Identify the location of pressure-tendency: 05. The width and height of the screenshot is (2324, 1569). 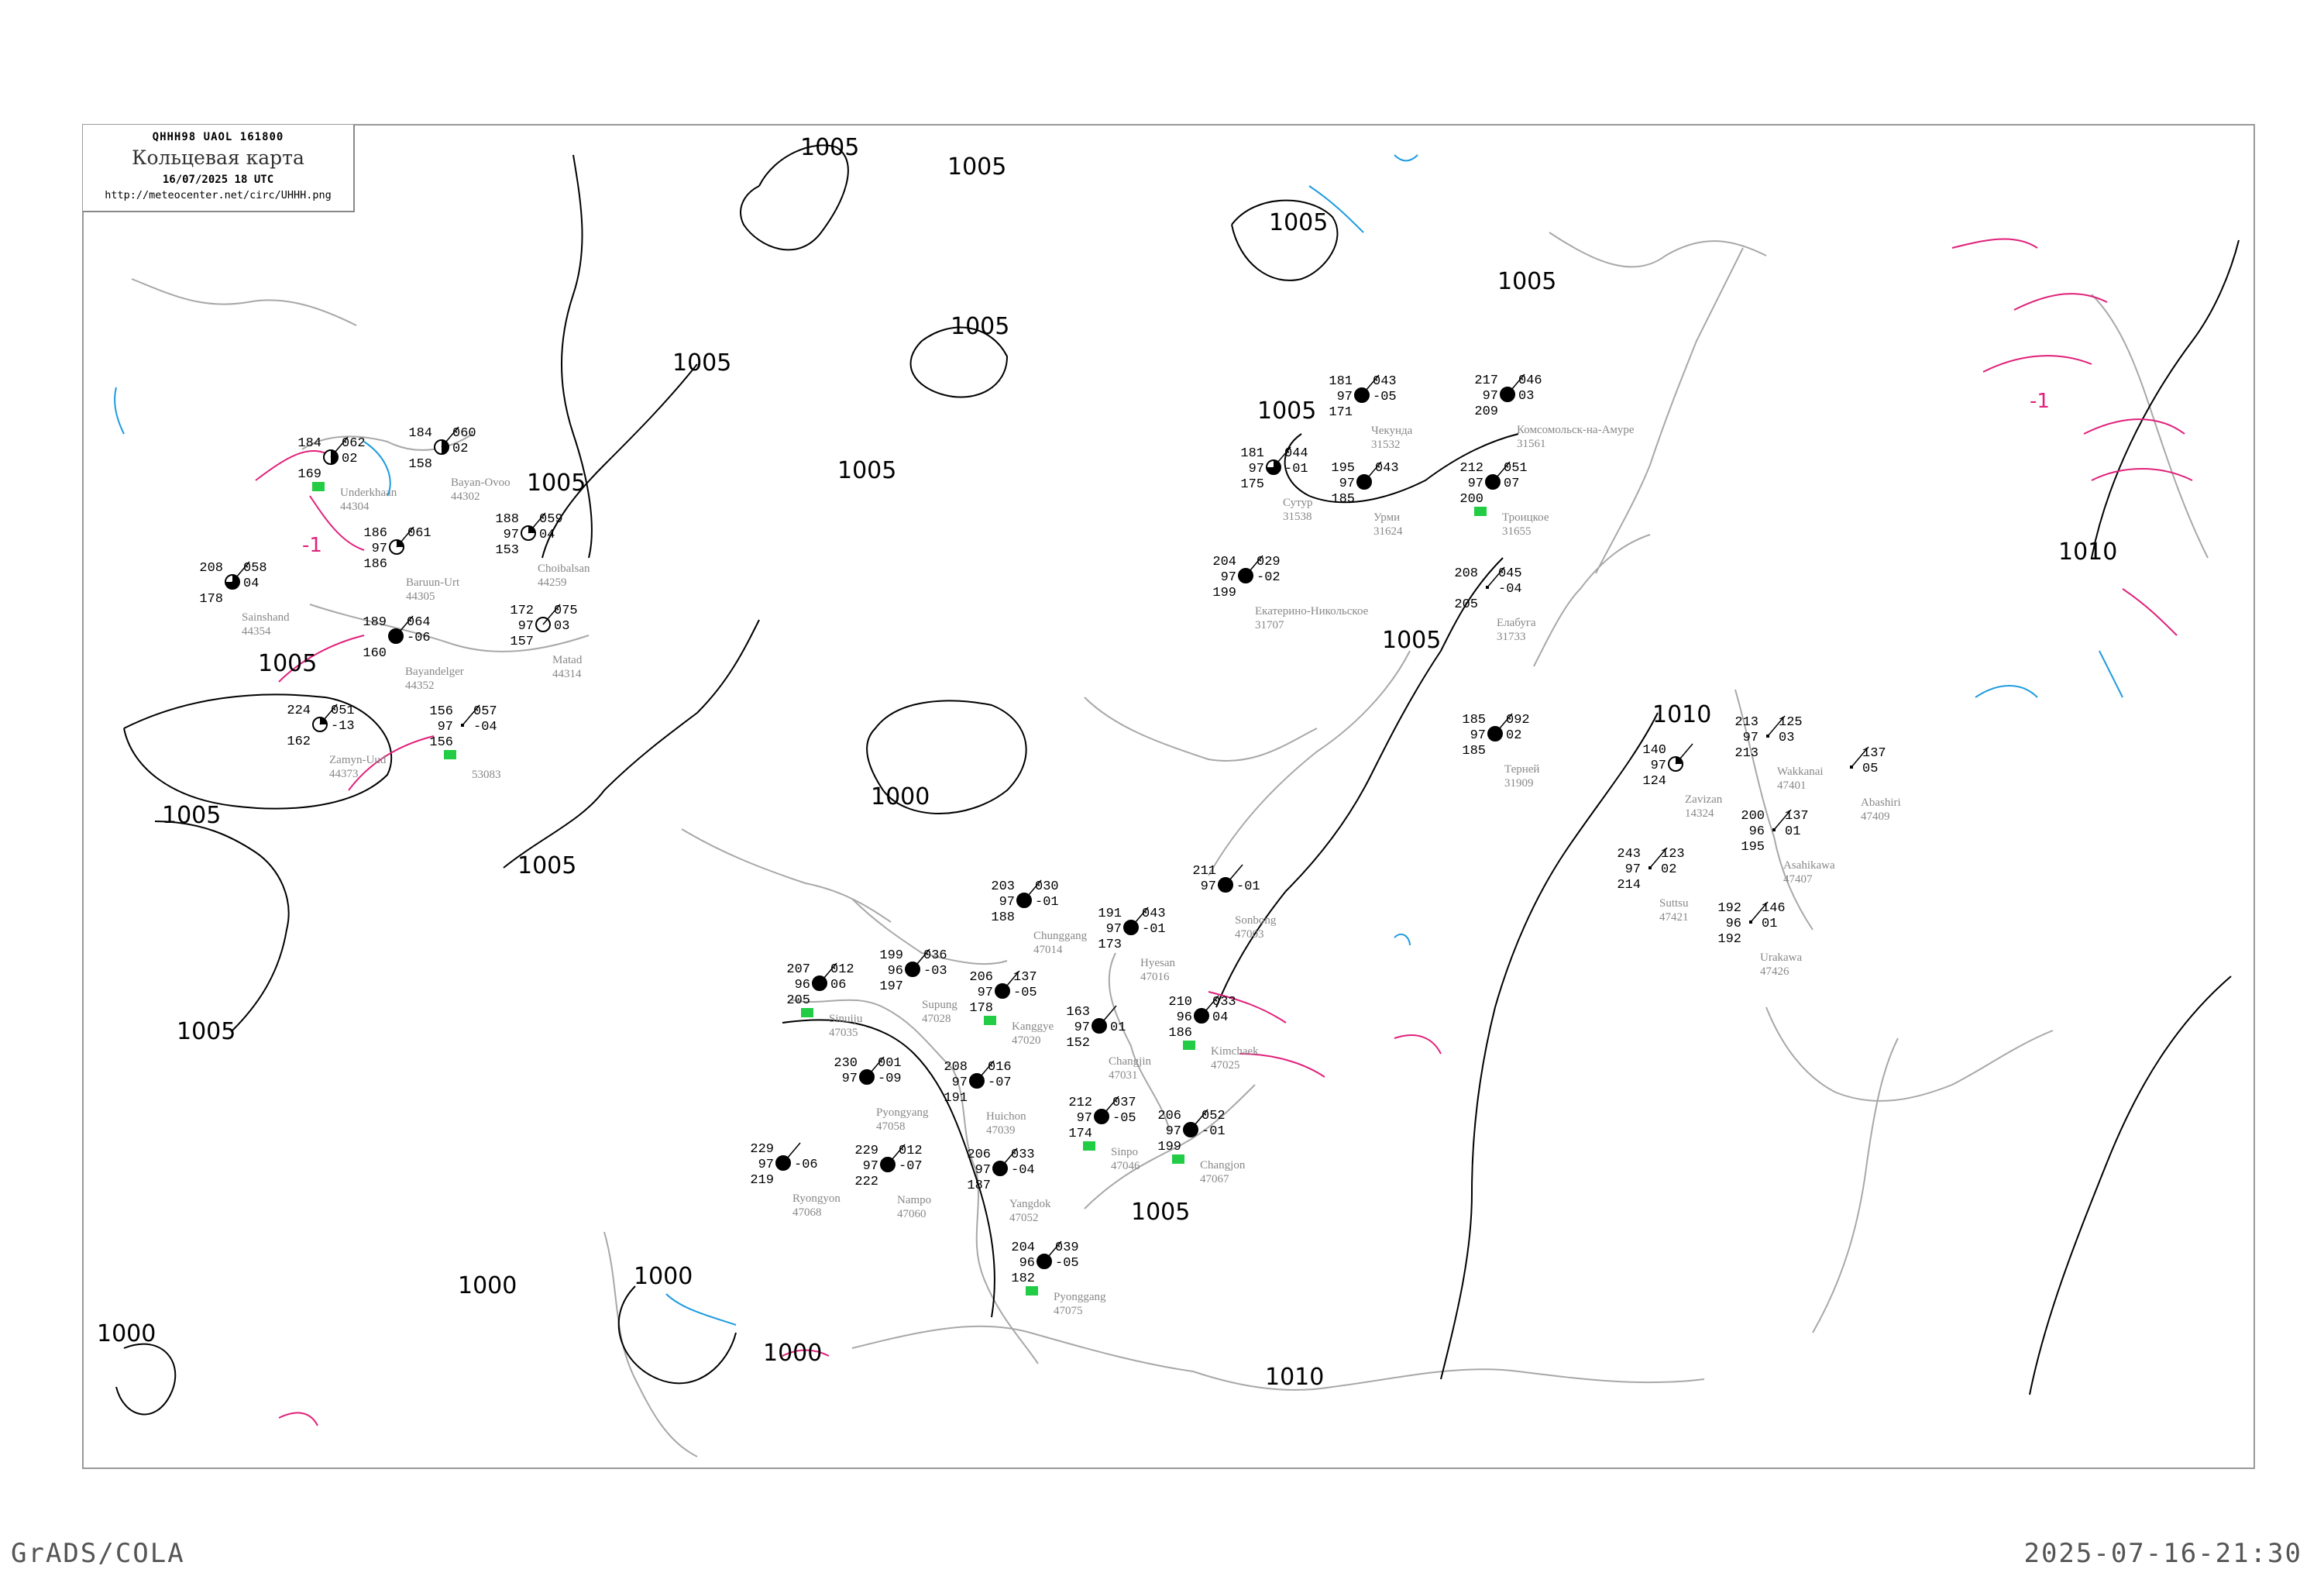
(1870, 769).